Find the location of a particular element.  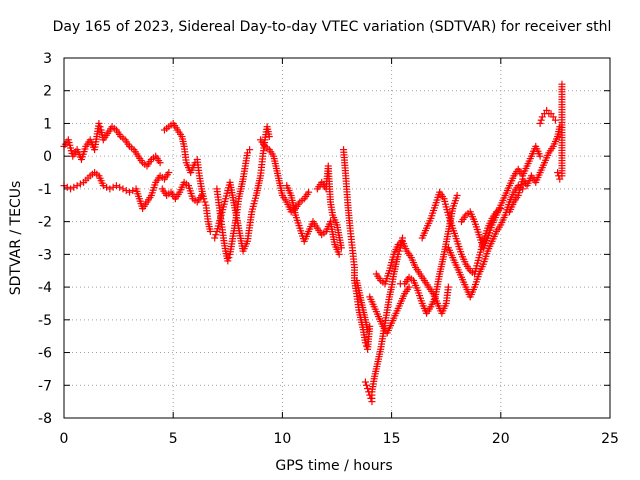

y-tick-label: -7 is located at coordinates (45, 386).